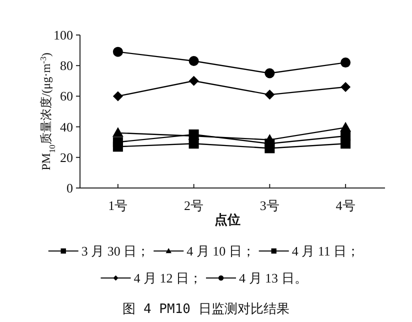 This screenshot has width=412, height=322. I want to click on y-tick-label: 0, so click(69, 188).